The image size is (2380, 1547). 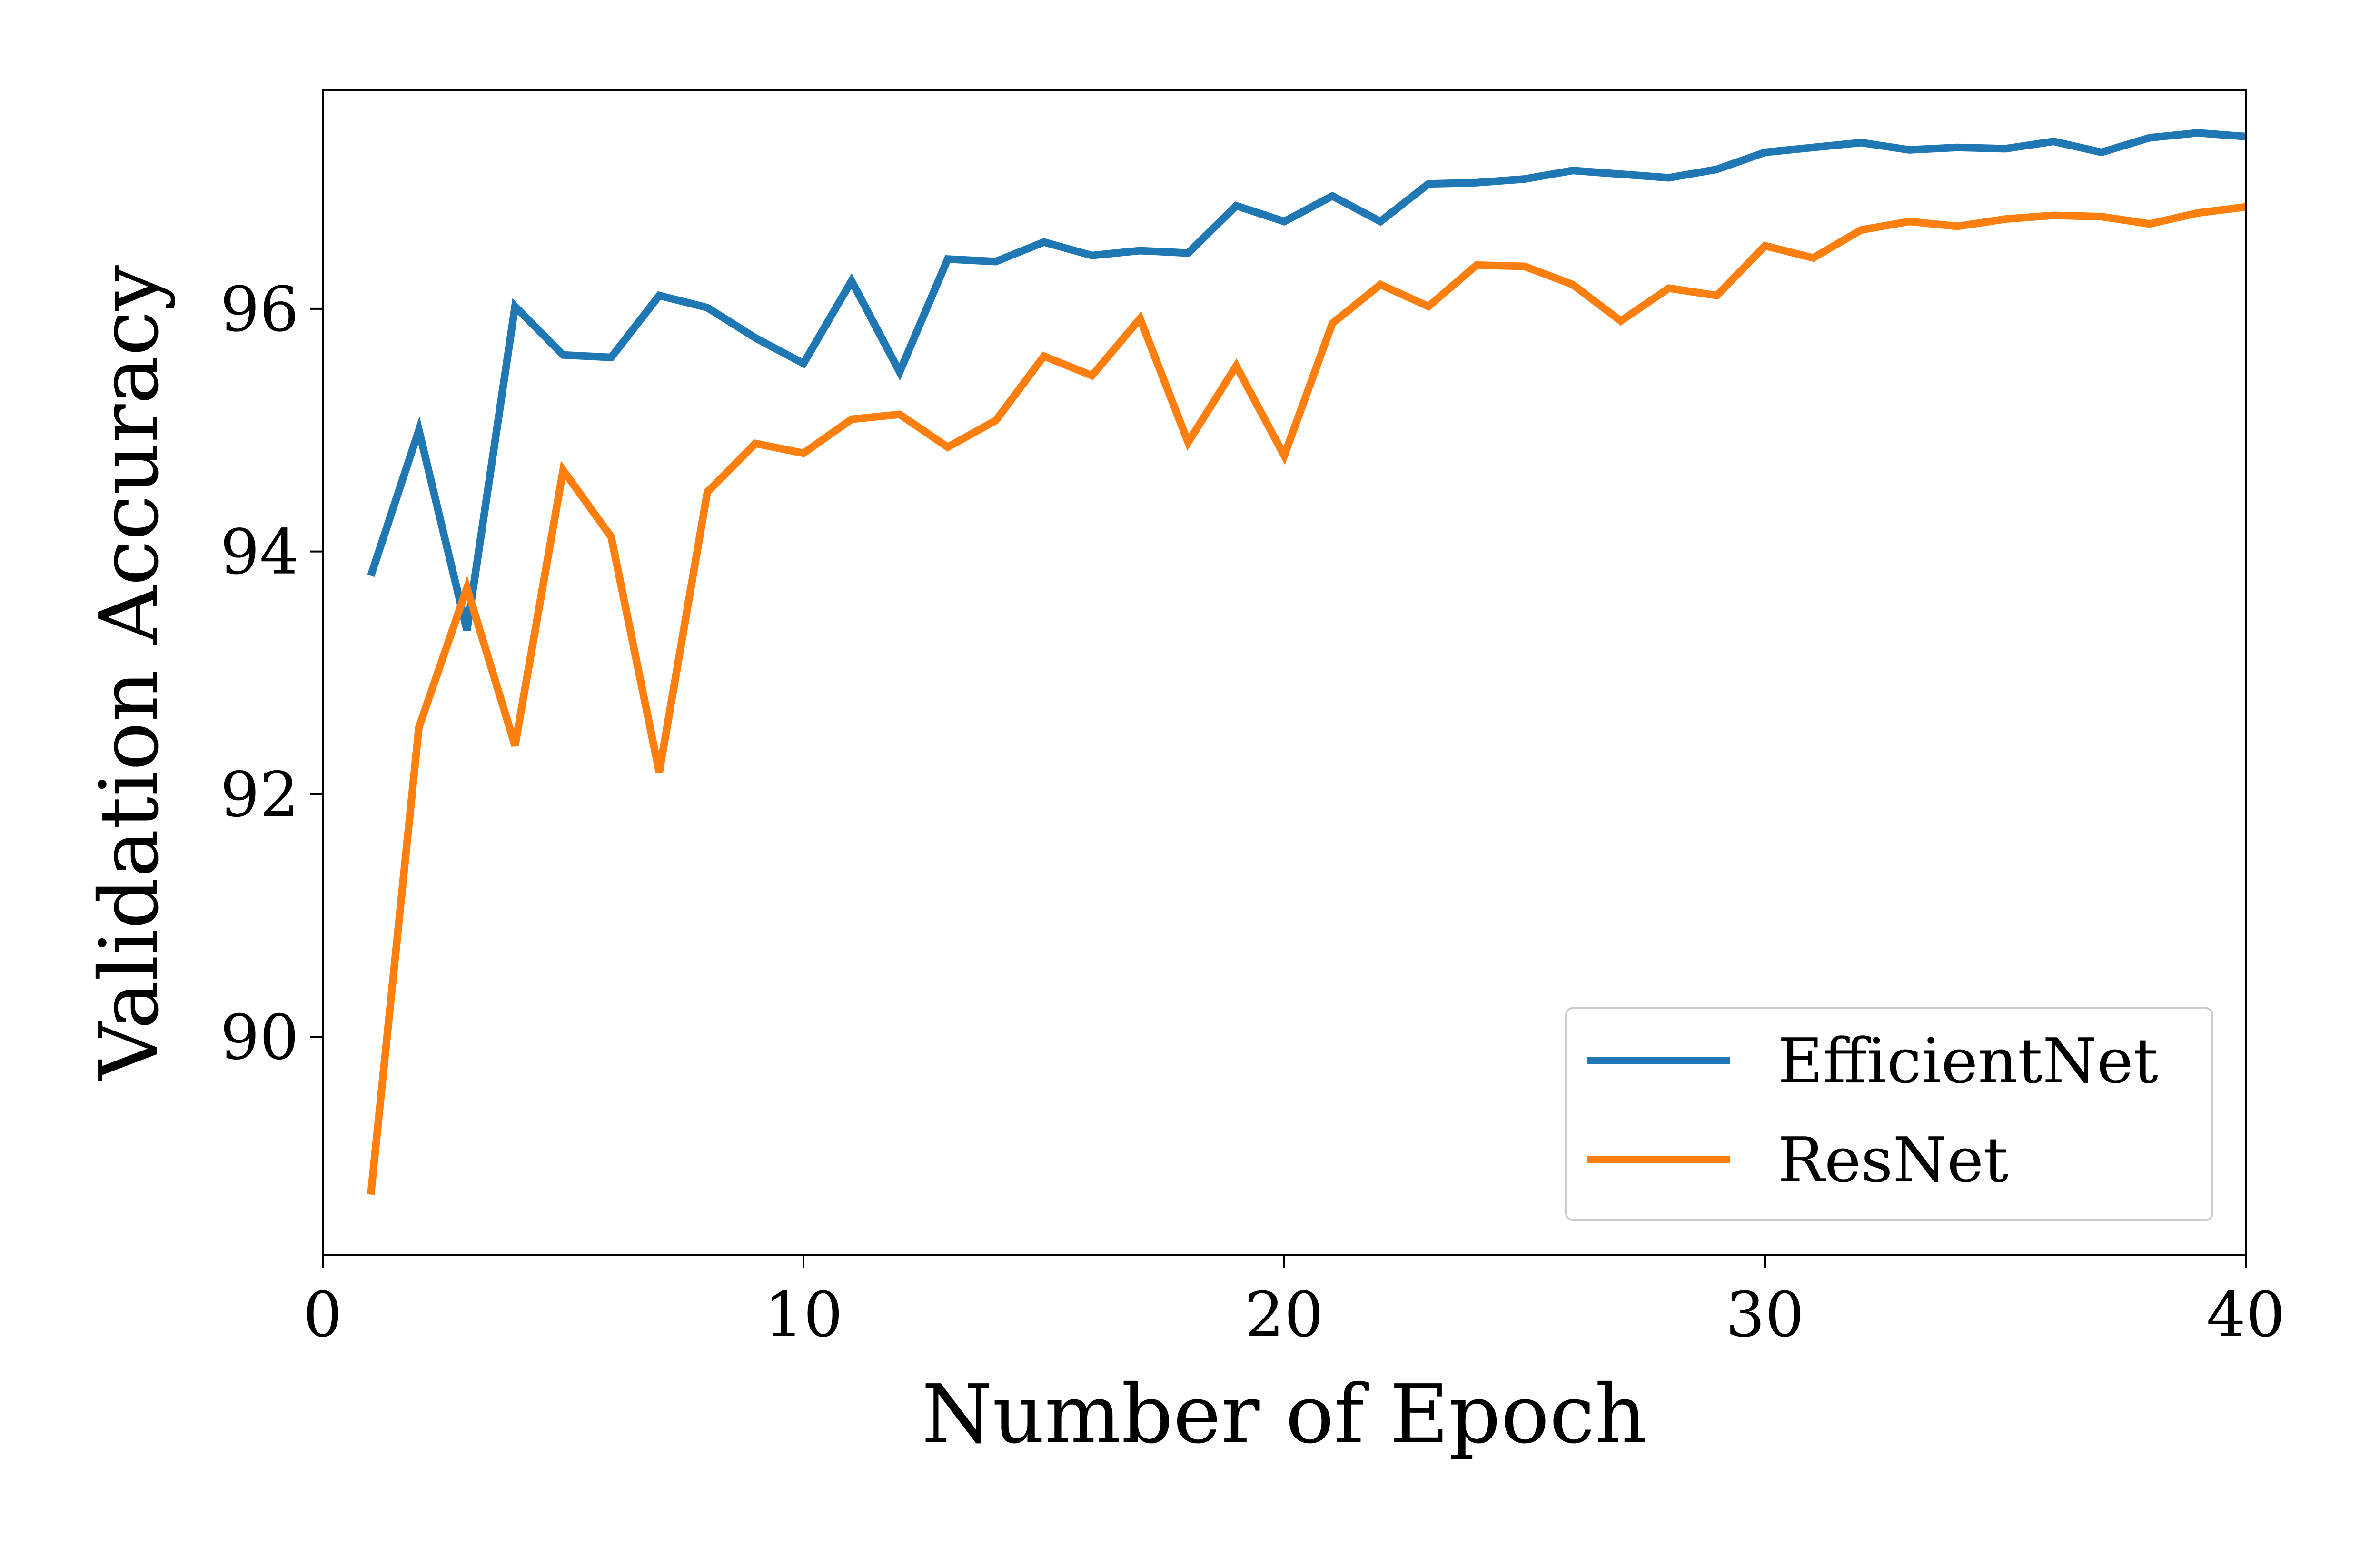 I want to click on legend-label-resnet: ResNet, so click(x=1893, y=1160).